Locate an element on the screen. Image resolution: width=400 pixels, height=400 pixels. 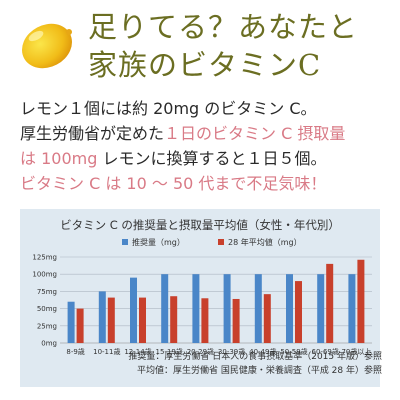
y-tick-label: 0mg is located at coordinates (49, 344).